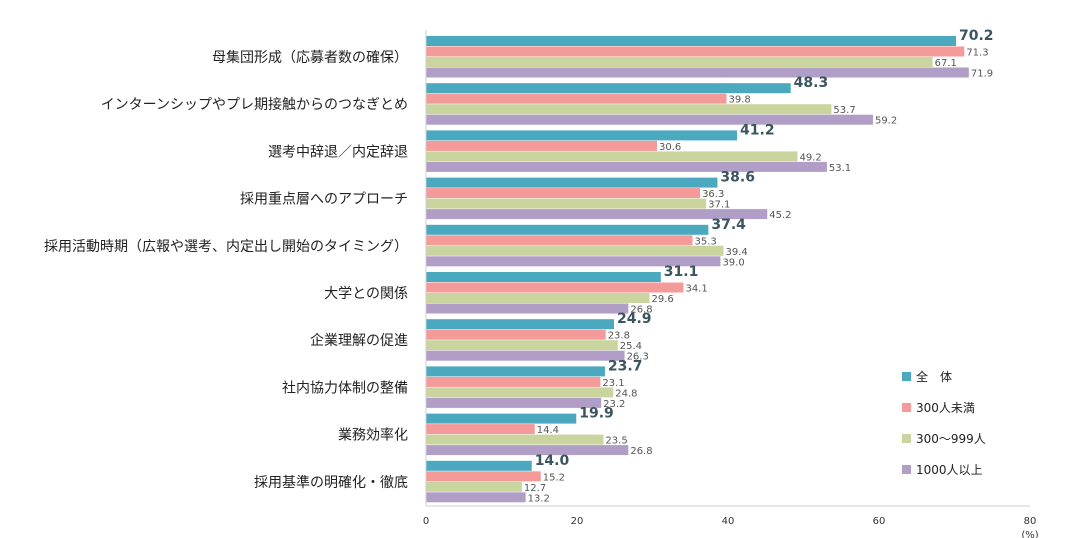  What do you see at coordinates (614, 404) in the screenshot?
I see `data-label: 23.2` at bounding box center [614, 404].